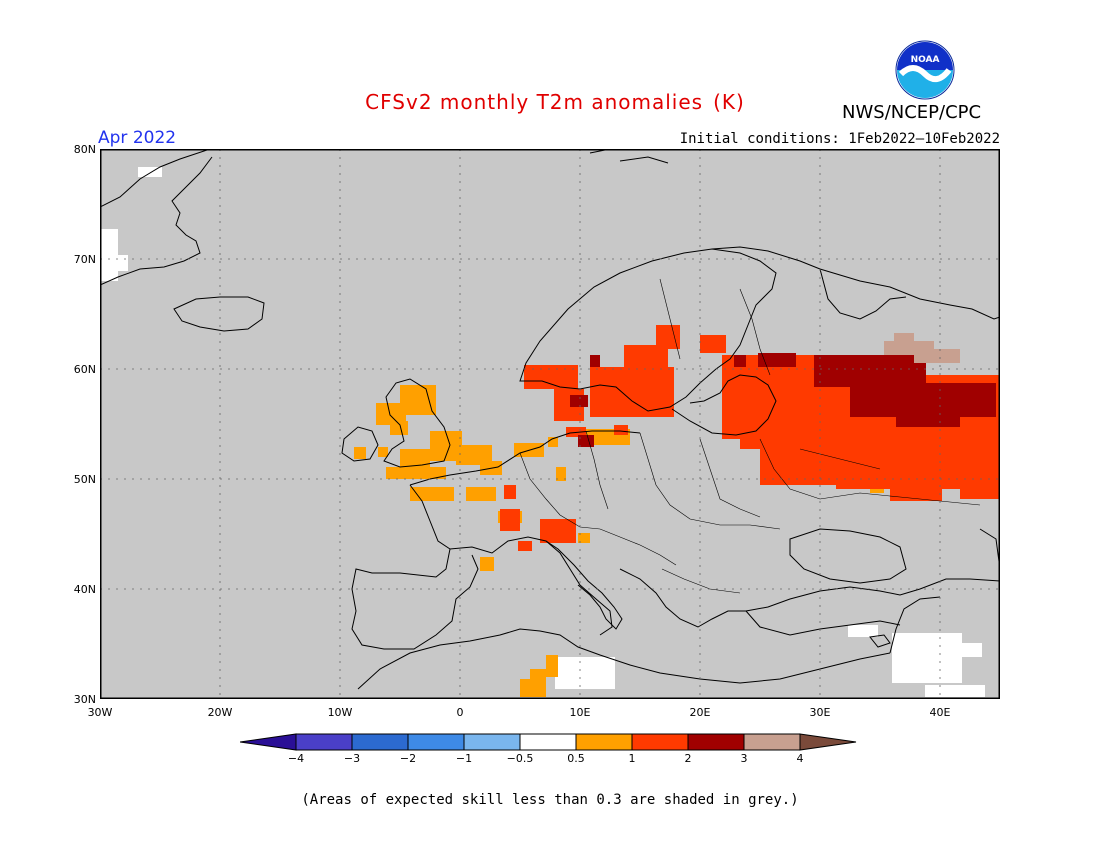 Image resolution: width=1100 pixels, height=850 pixels. I want to click on colorbar-tick-label: 0.5, so click(576, 758).